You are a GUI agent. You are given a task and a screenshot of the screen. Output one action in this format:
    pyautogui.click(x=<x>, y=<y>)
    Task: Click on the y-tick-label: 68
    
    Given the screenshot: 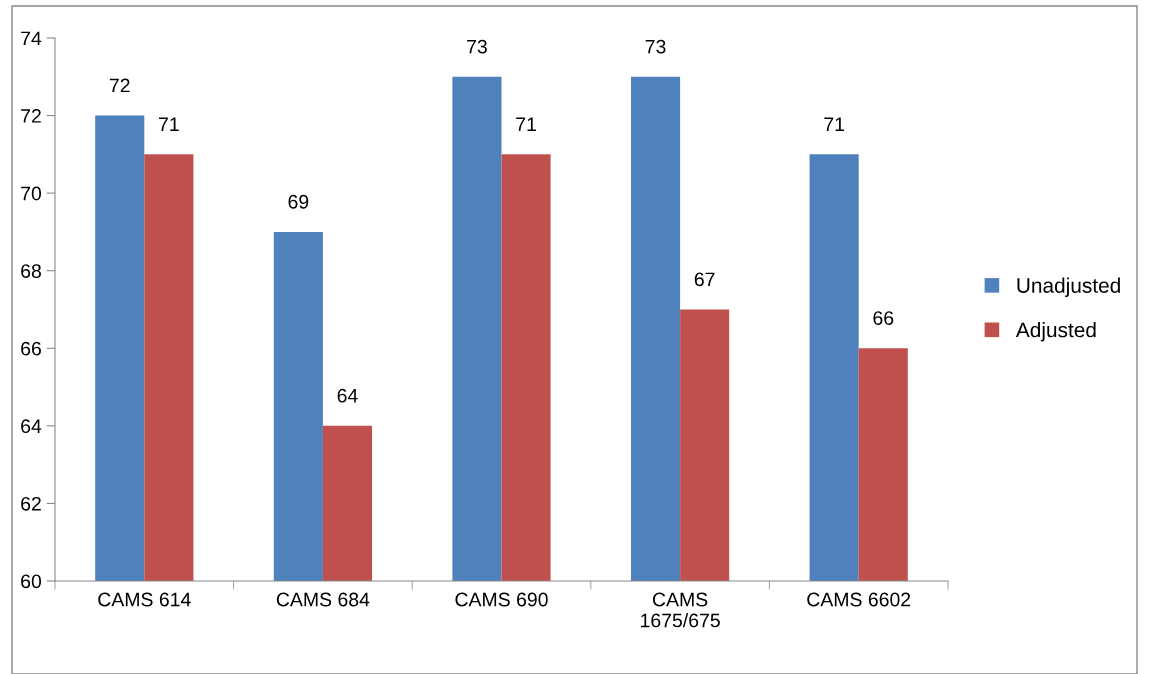 What is the action you would take?
    pyautogui.click(x=31, y=271)
    